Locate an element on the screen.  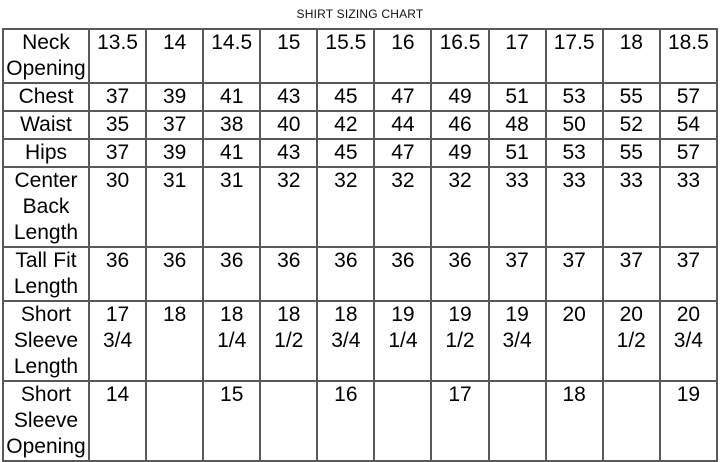
table-row: Chest 37 39 41 43 45 47 49 51 53 55 57 is located at coordinates (360, 97).